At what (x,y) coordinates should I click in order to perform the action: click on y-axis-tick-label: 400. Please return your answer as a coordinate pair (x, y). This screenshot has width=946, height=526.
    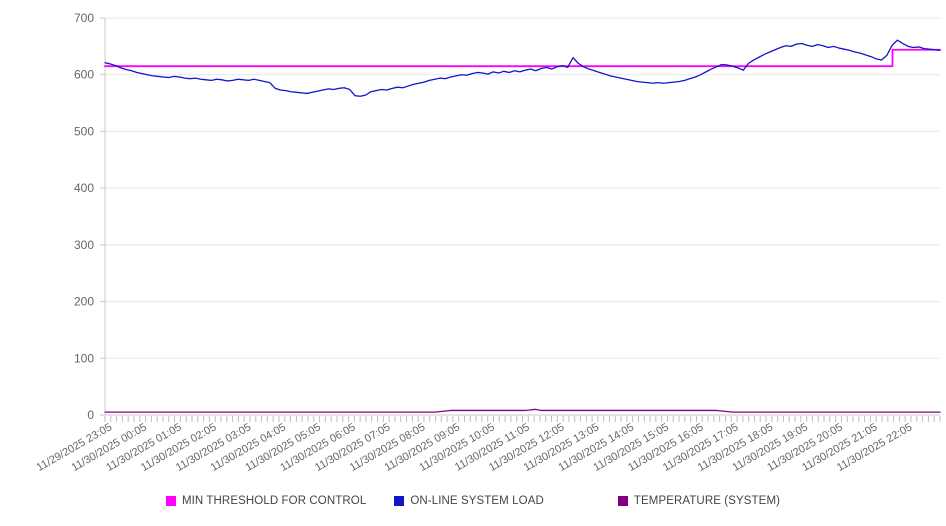
    Looking at the image, I should click on (84, 188).